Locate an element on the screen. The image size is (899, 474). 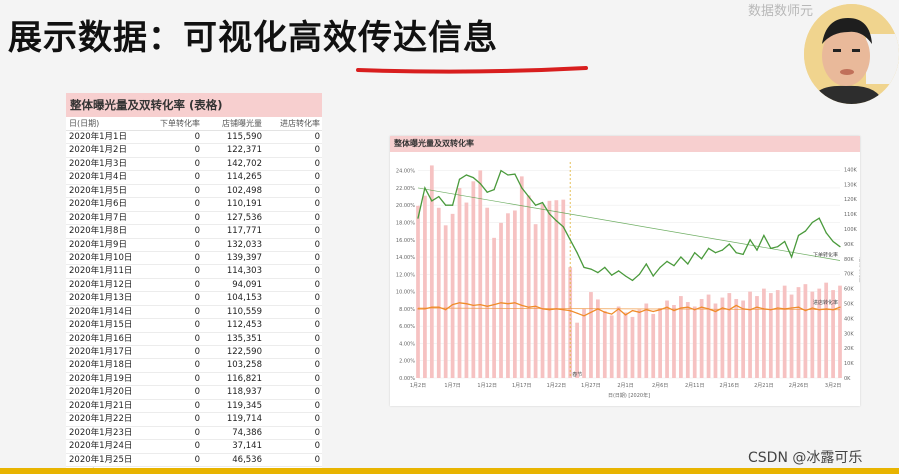
table-row: 2020年1月18日 0 103,258 0 is located at coordinates (194, 366).